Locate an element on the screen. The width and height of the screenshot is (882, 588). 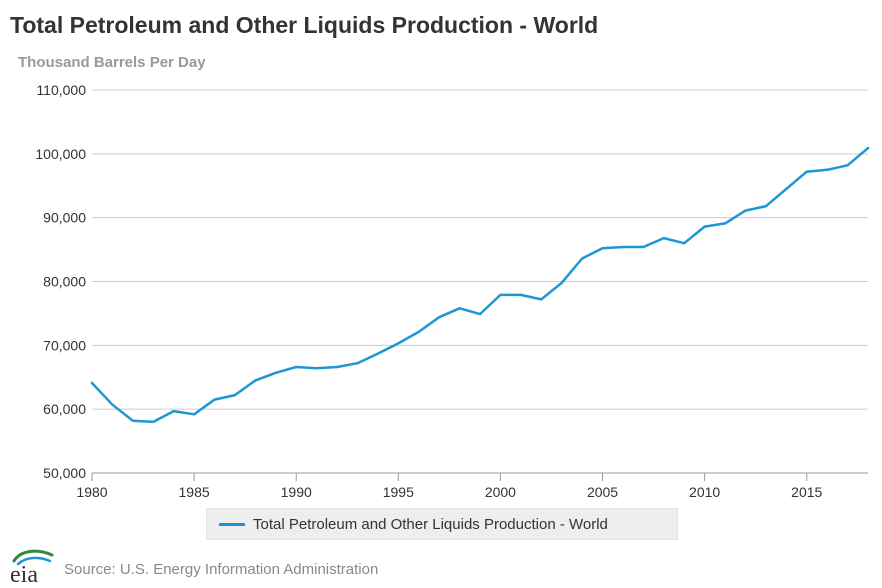
y-tick-label: 100,000 is located at coordinates (60, 154).